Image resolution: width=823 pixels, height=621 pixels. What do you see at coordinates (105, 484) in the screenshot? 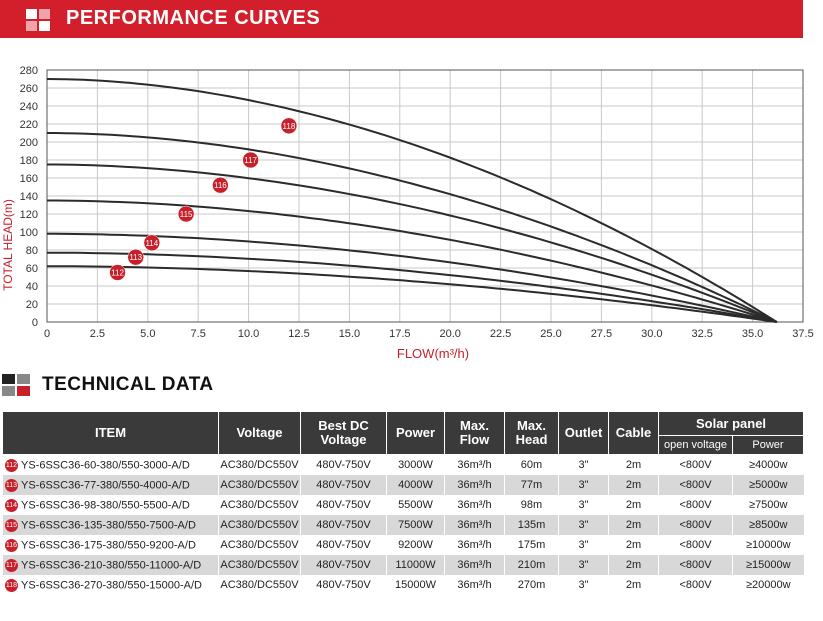
I see `item-name: YS-6SSC36-77-380/550-4000-A/D` at bounding box center [105, 484].